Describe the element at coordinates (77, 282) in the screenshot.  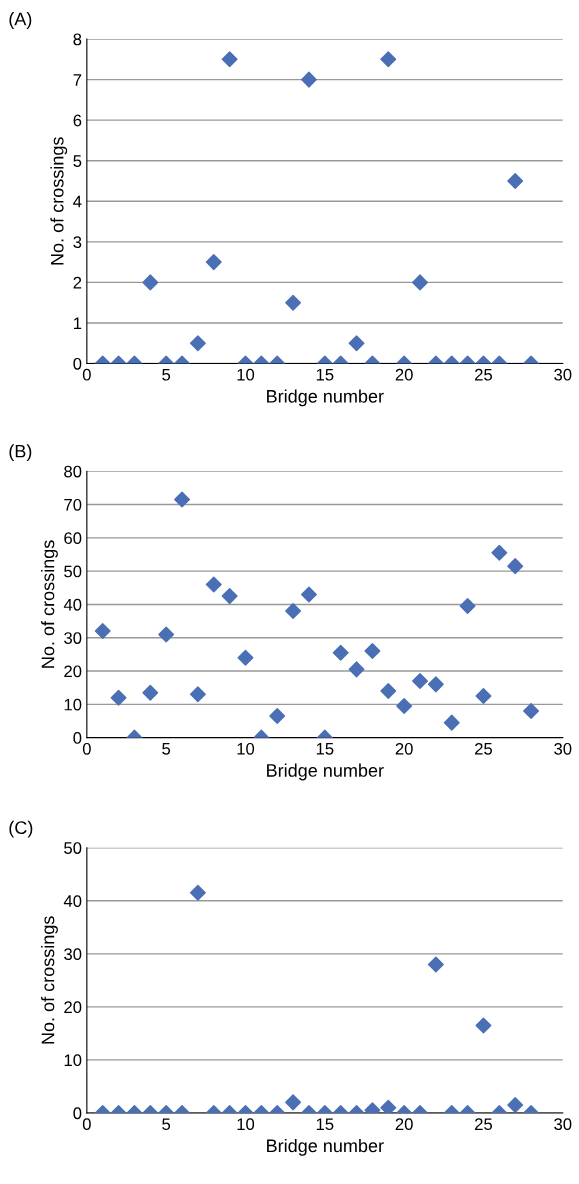
I see `y-tick-label: 2` at that location.